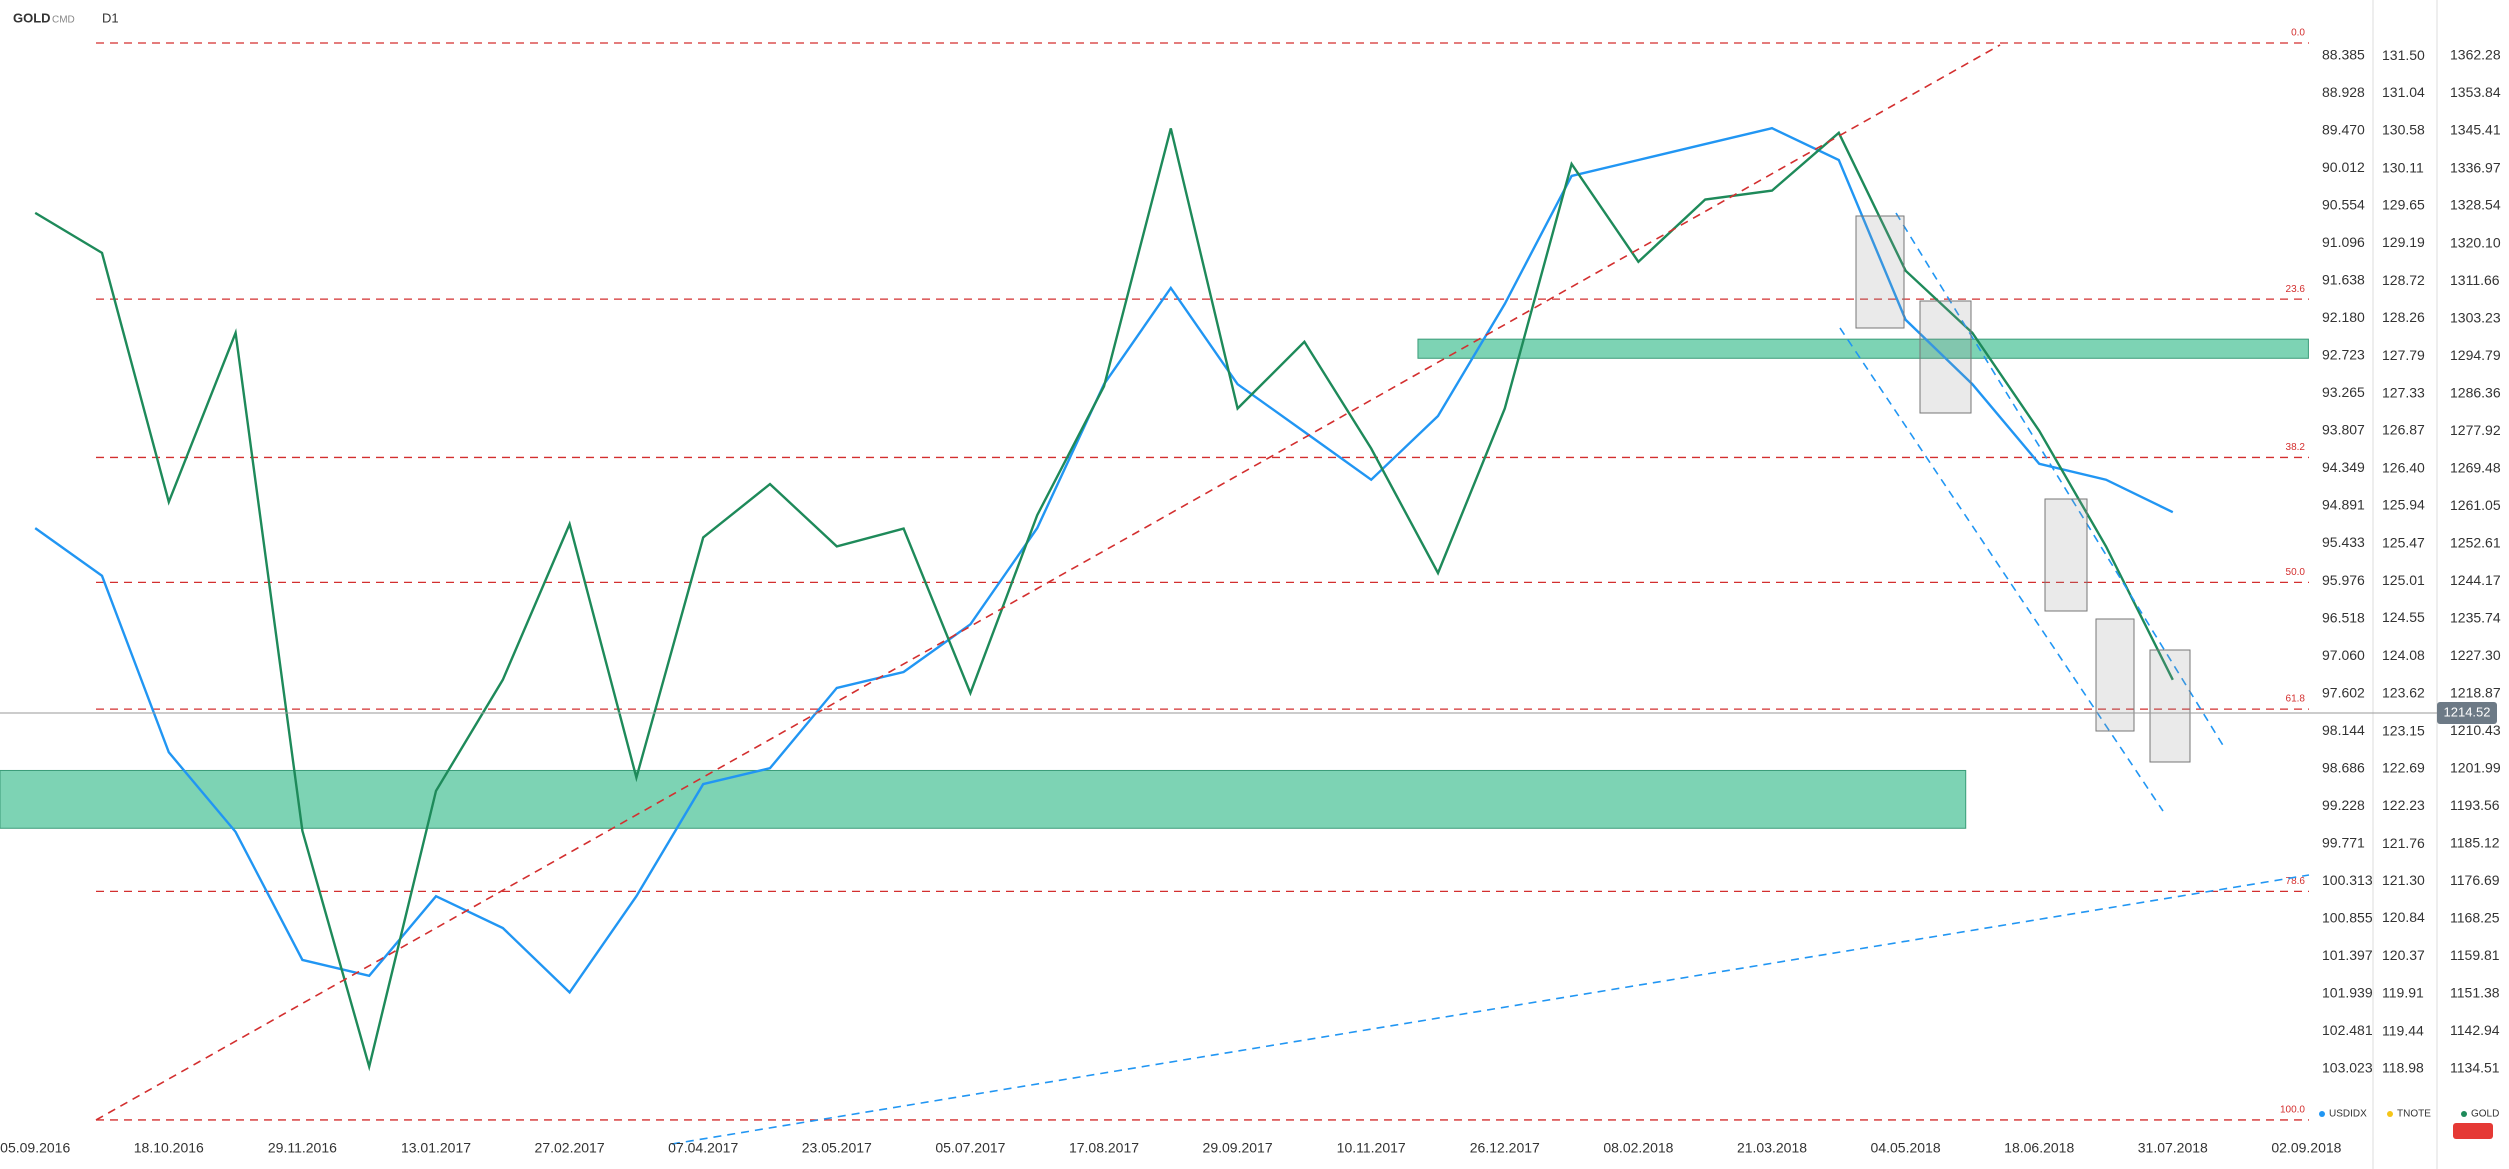 The width and height of the screenshot is (2509, 1169). Describe the element at coordinates (2485, 1114) in the screenshot. I see `legend-label: GOLD` at that location.